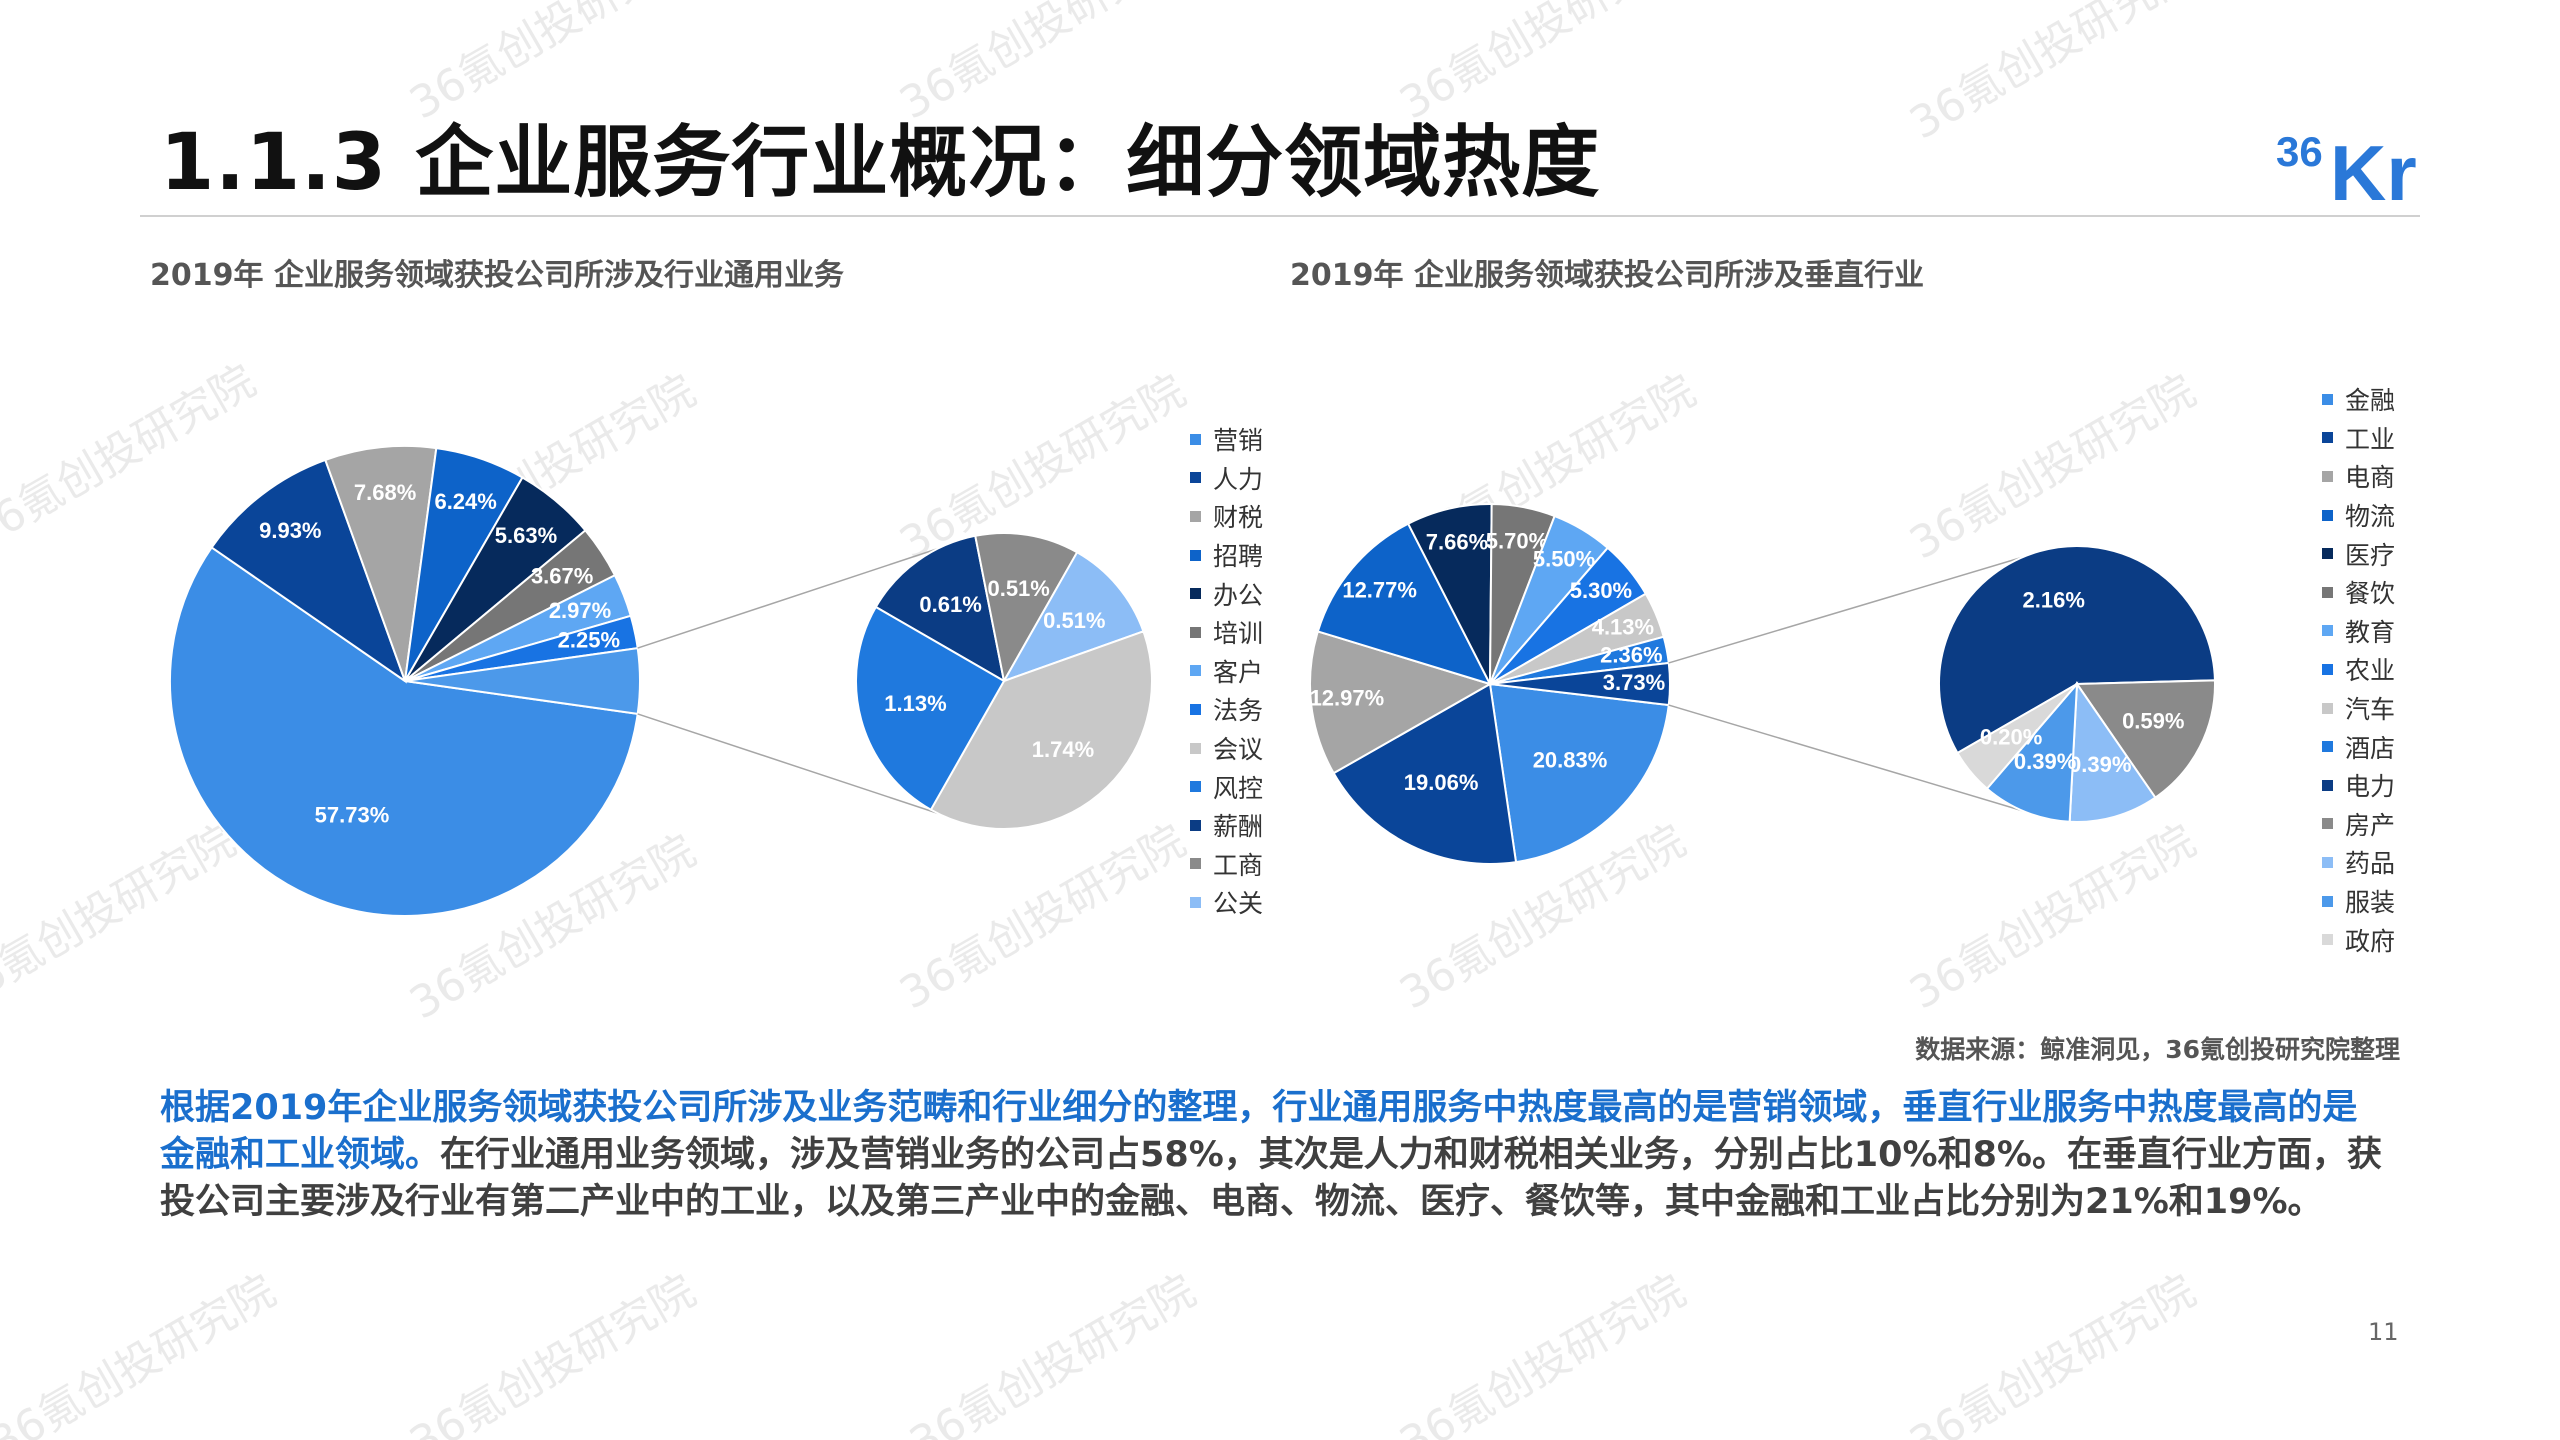 Image resolution: width=2560 pixels, height=1440 pixels. I want to click on legend-item: 餐饮, so click(2358, 592).